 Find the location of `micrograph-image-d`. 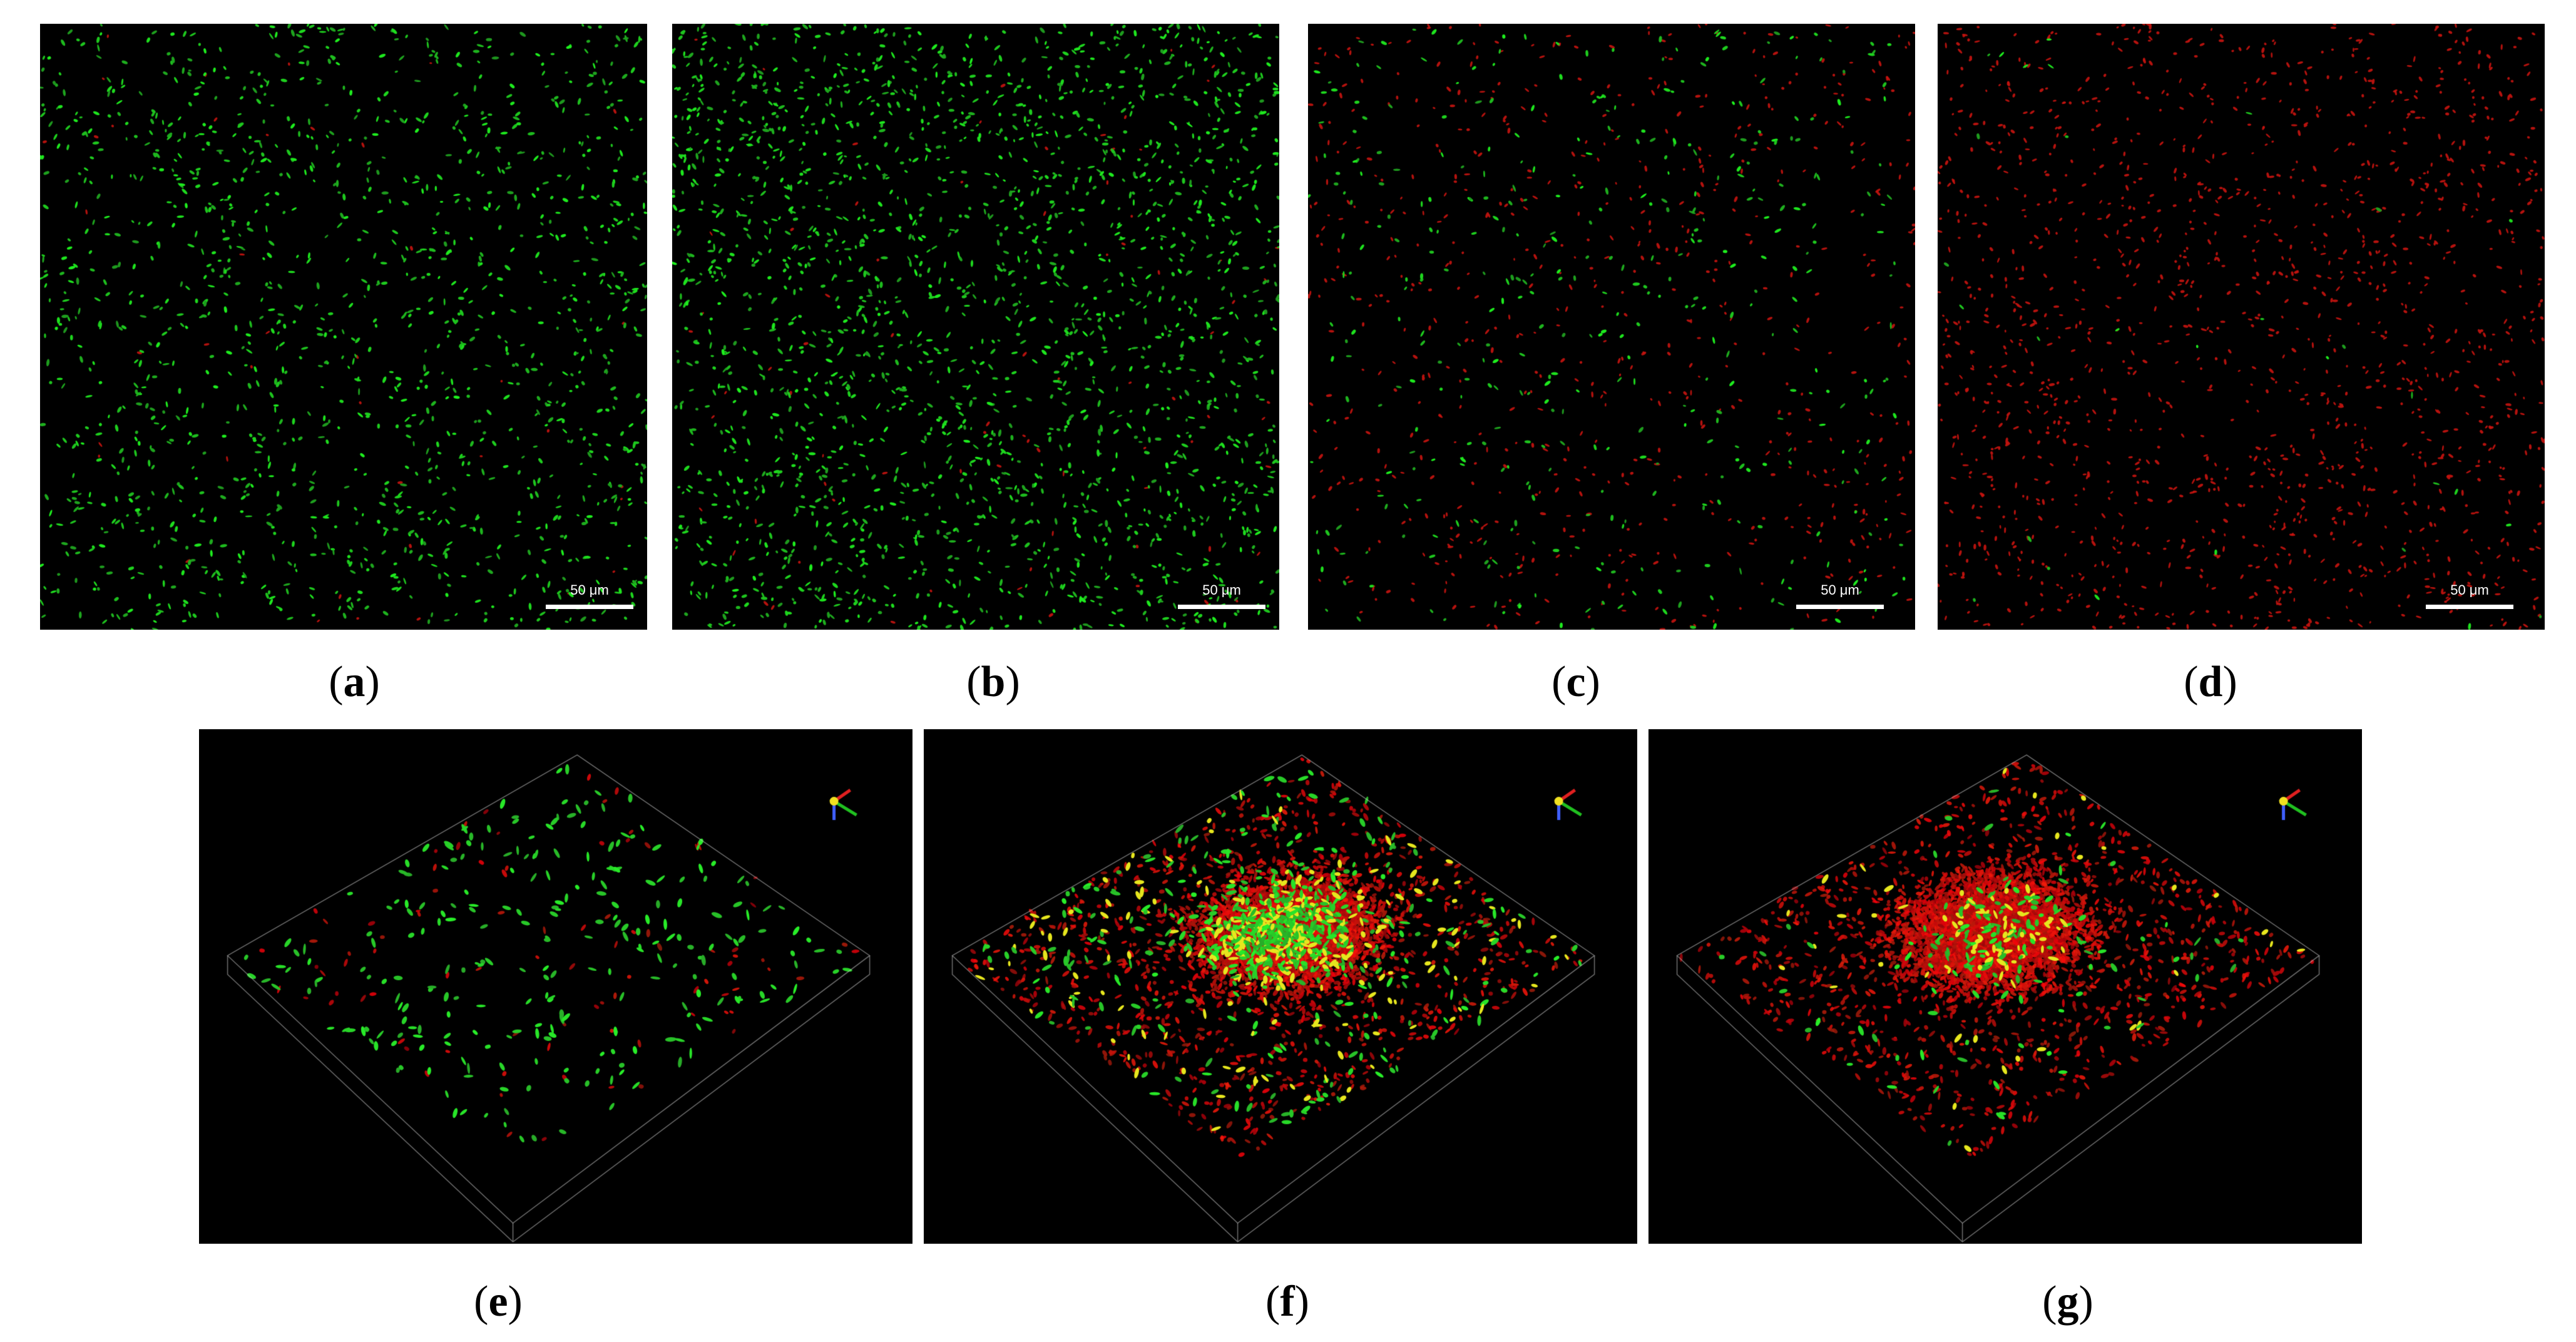

micrograph-image-d is located at coordinates (2241, 327).